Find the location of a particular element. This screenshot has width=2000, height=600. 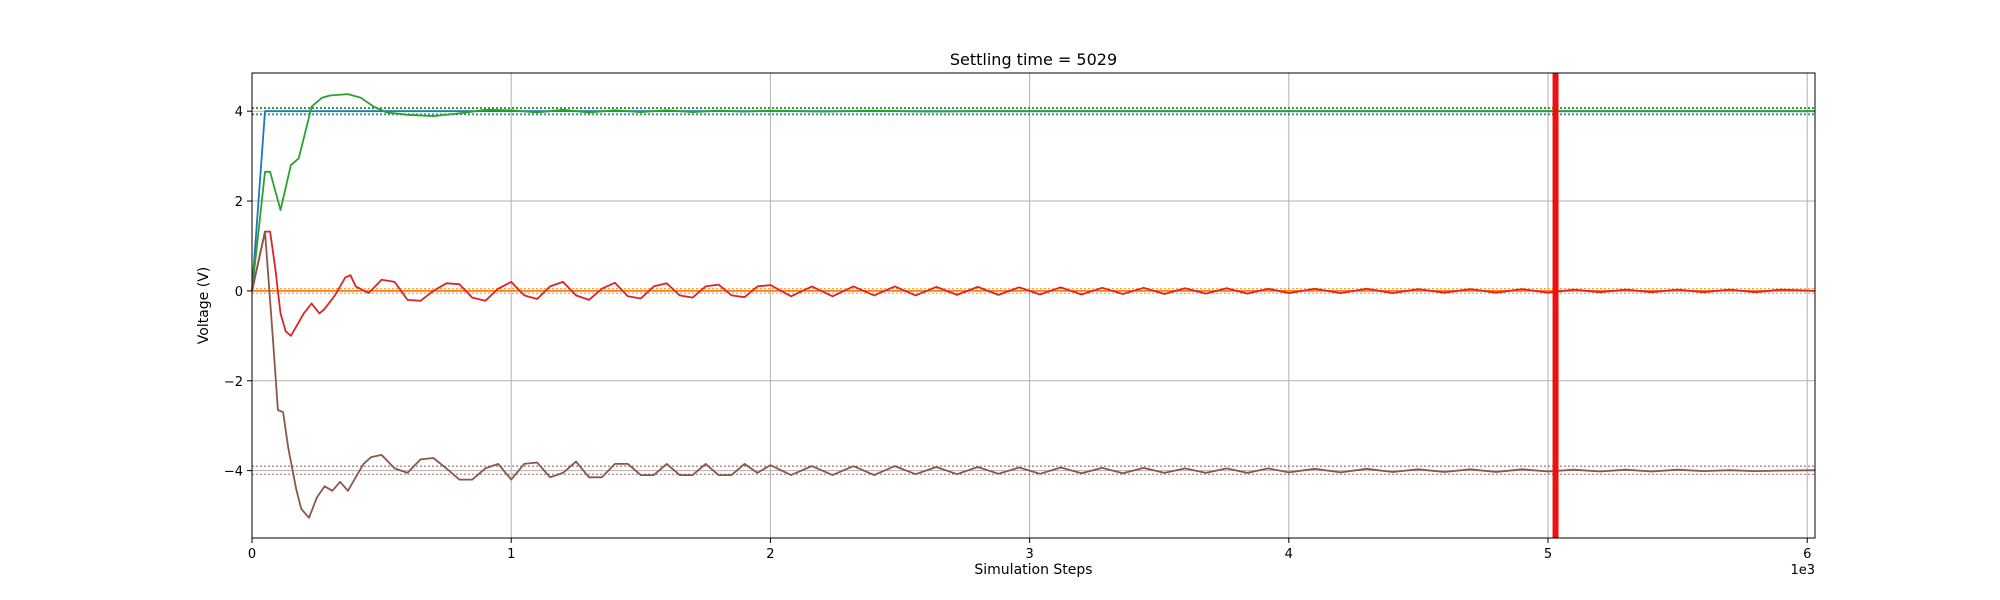

x-tick-label: 2 is located at coordinates (770, 554).